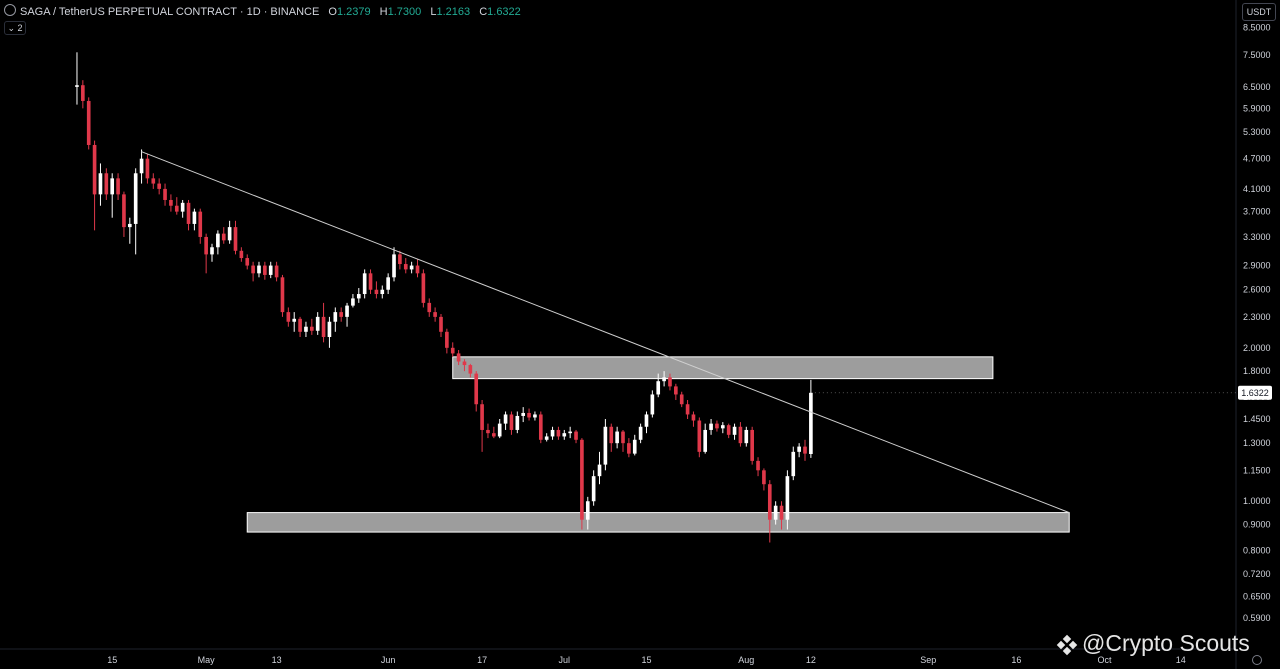  Describe the element at coordinates (1257, 212) in the screenshot. I see `y-tick-label: 3.7000` at that location.